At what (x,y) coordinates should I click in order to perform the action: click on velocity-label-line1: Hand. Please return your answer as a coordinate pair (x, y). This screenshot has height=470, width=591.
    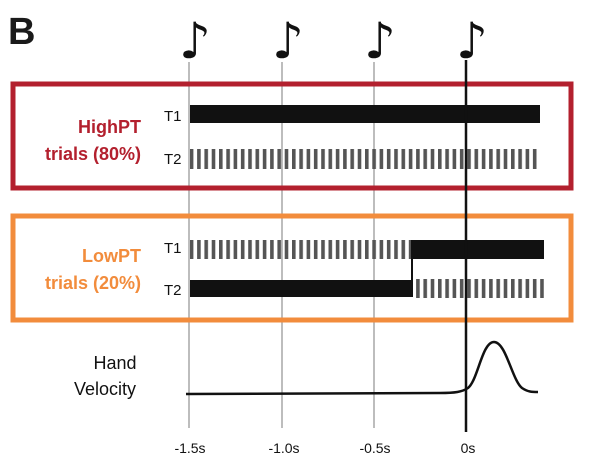
    Looking at the image, I should click on (114, 363).